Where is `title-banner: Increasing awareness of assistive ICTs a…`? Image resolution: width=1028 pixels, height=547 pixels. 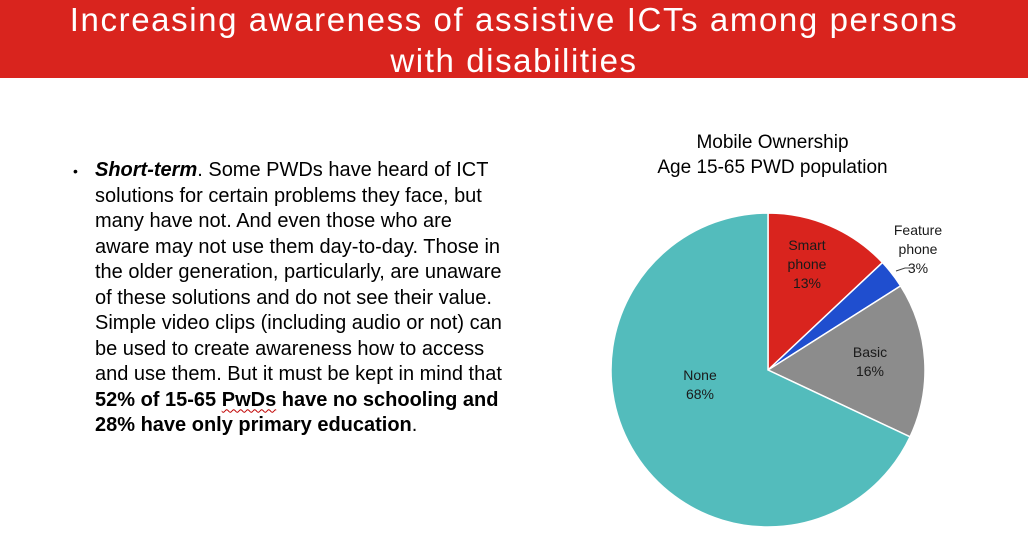
title-banner: Increasing awareness of assistive ICTs a… is located at coordinates (514, 39).